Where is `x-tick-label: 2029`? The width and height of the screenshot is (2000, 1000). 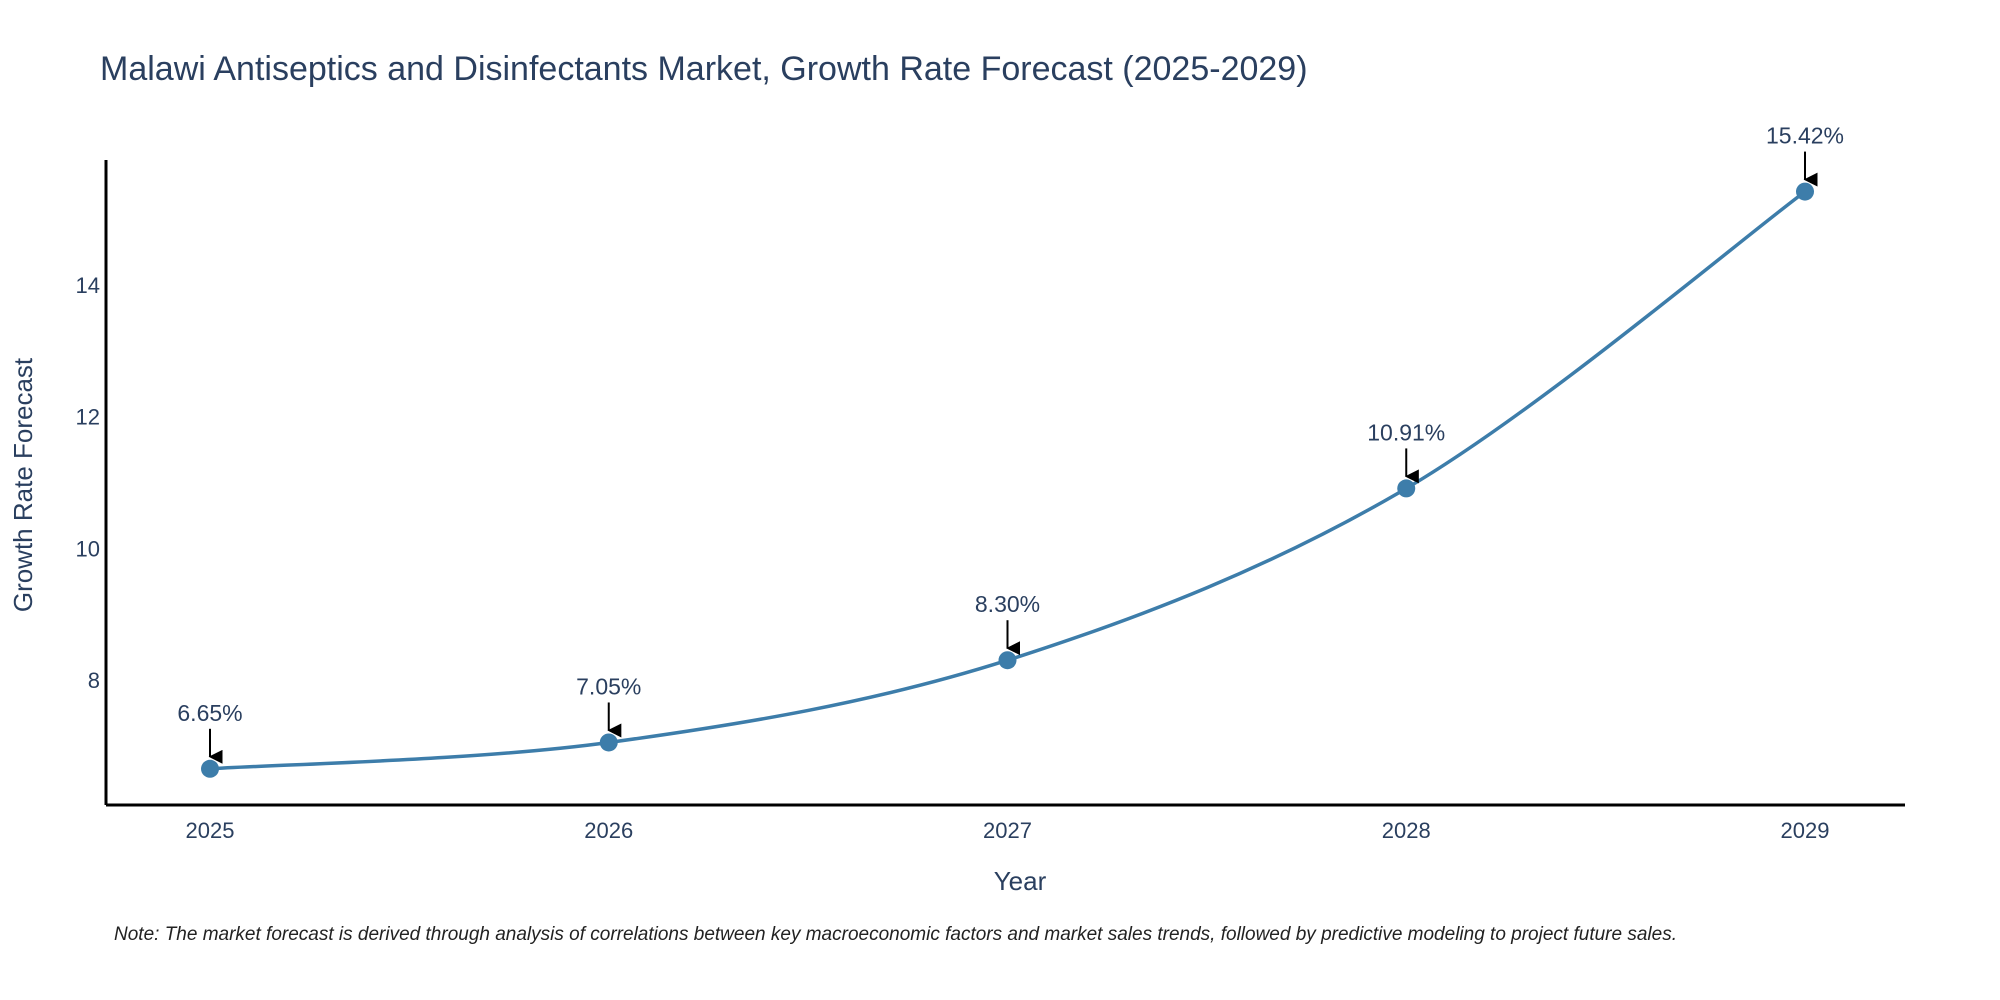
x-tick-label: 2029 is located at coordinates (1805, 830).